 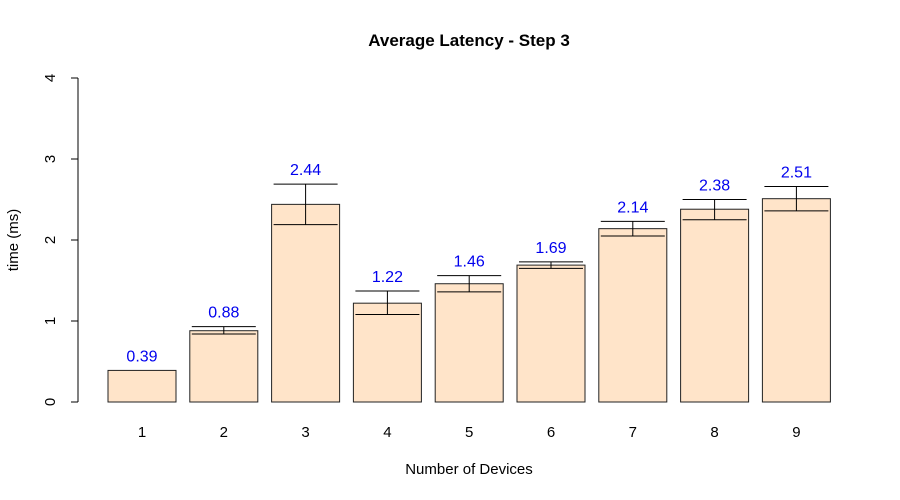 What do you see at coordinates (387, 277) in the screenshot?
I see `data-label: 1.22` at bounding box center [387, 277].